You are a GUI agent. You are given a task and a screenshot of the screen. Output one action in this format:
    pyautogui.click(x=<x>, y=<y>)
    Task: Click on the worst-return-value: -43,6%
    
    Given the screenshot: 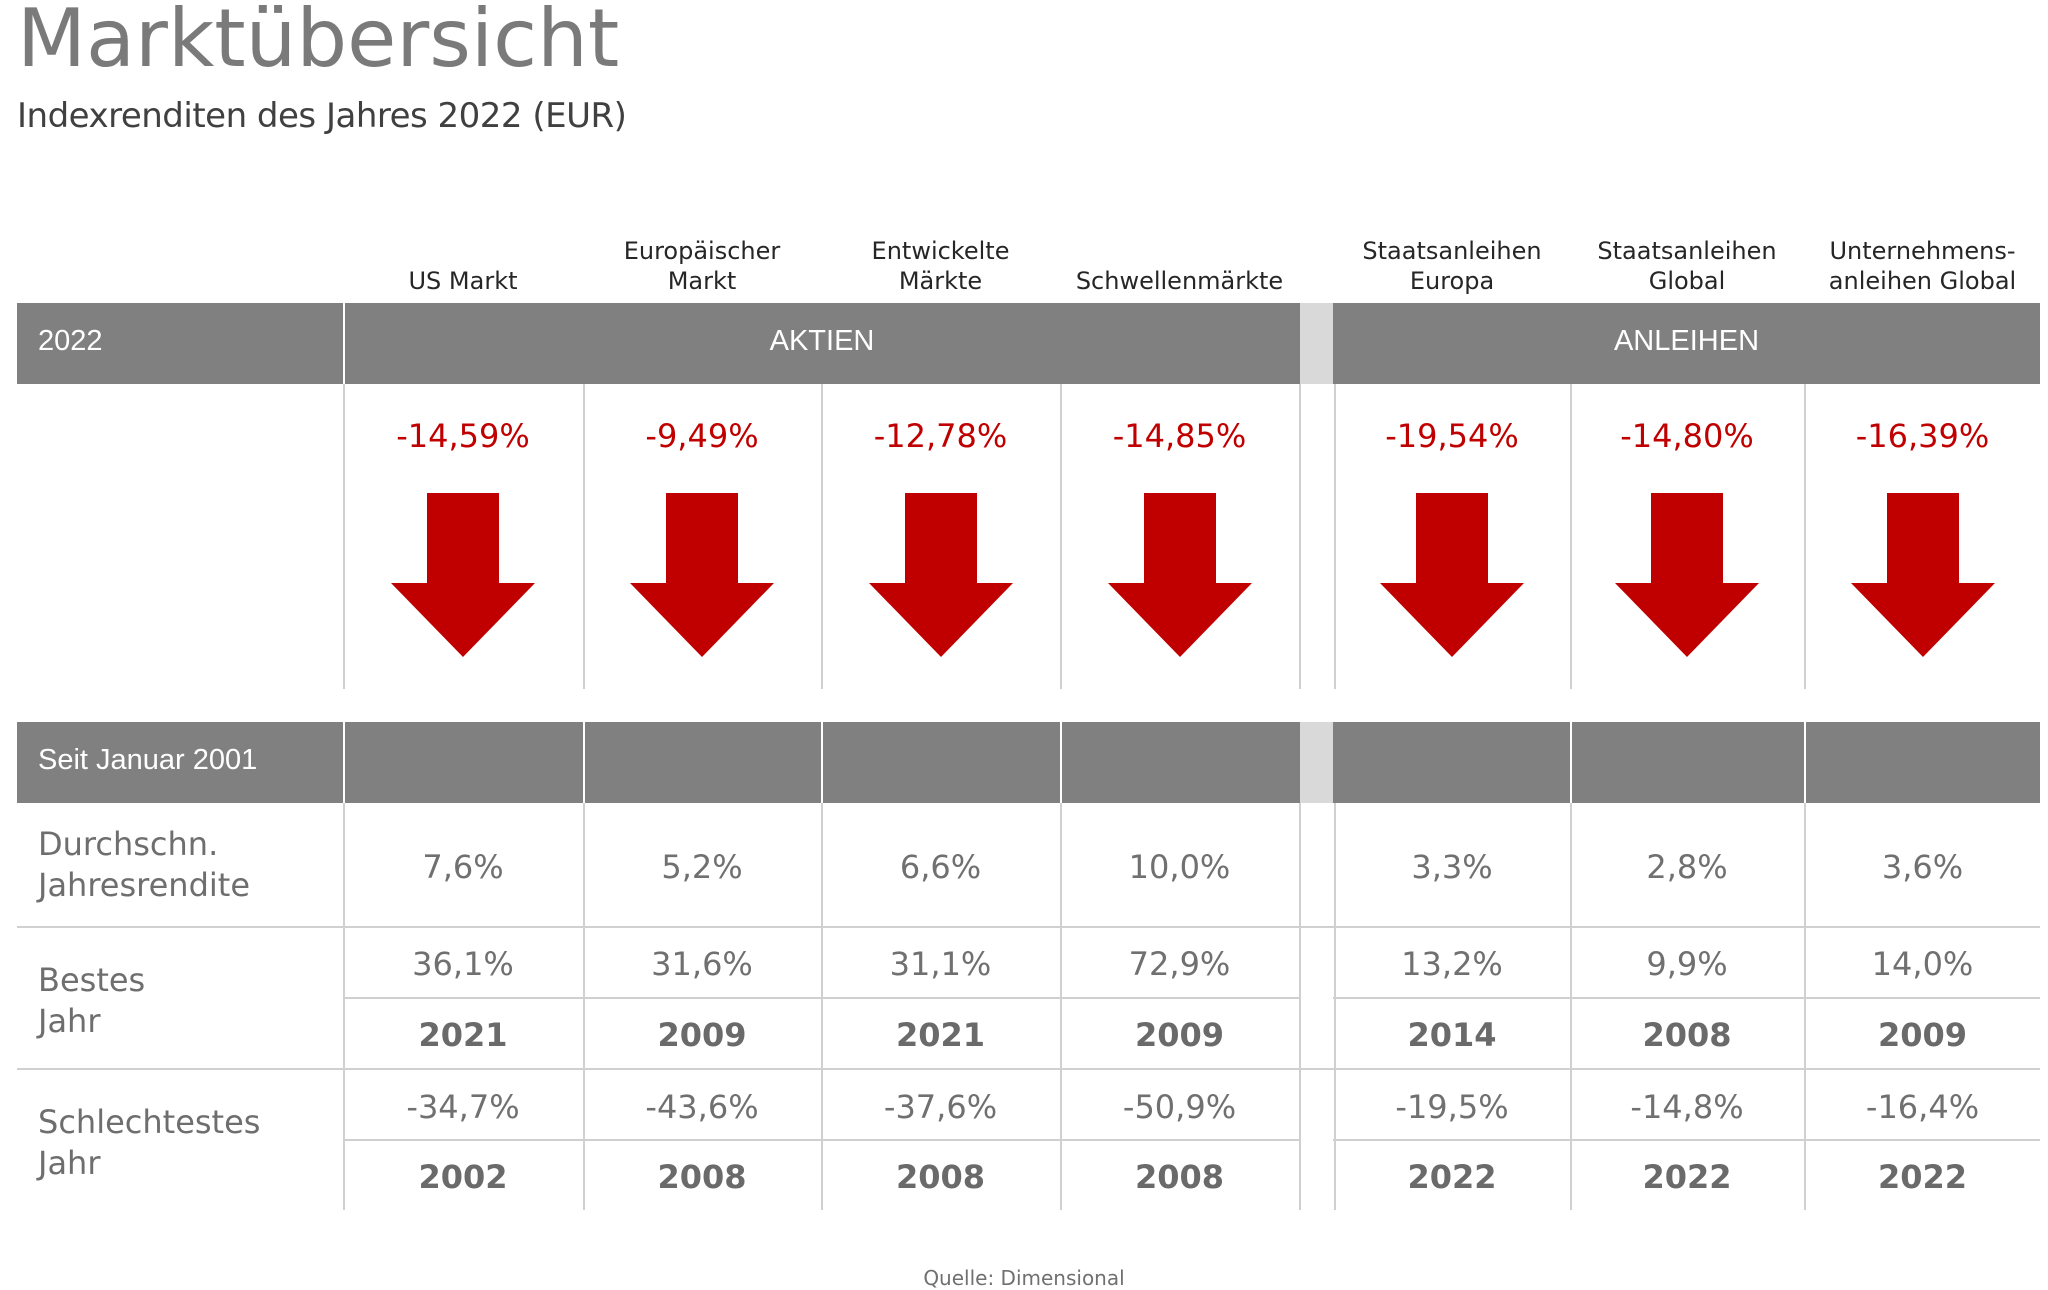 What is the action you would take?
    pyautogui.click(x=702, y=1107)
    